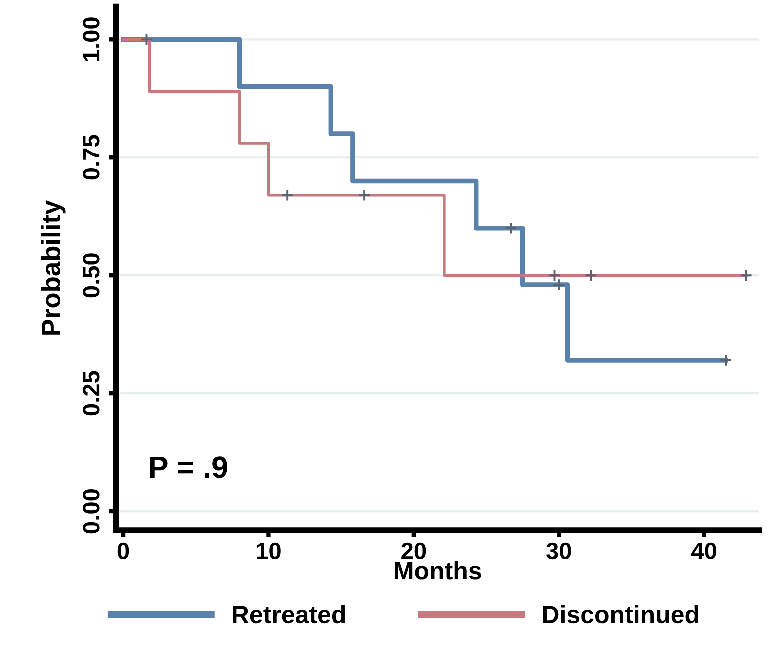 The width and height of the screenshot is (775, 663). What do you see at coordinates (438, 570) in the screenshot?
I see `x-axis-title: Months` at bounding box center [438, 570].